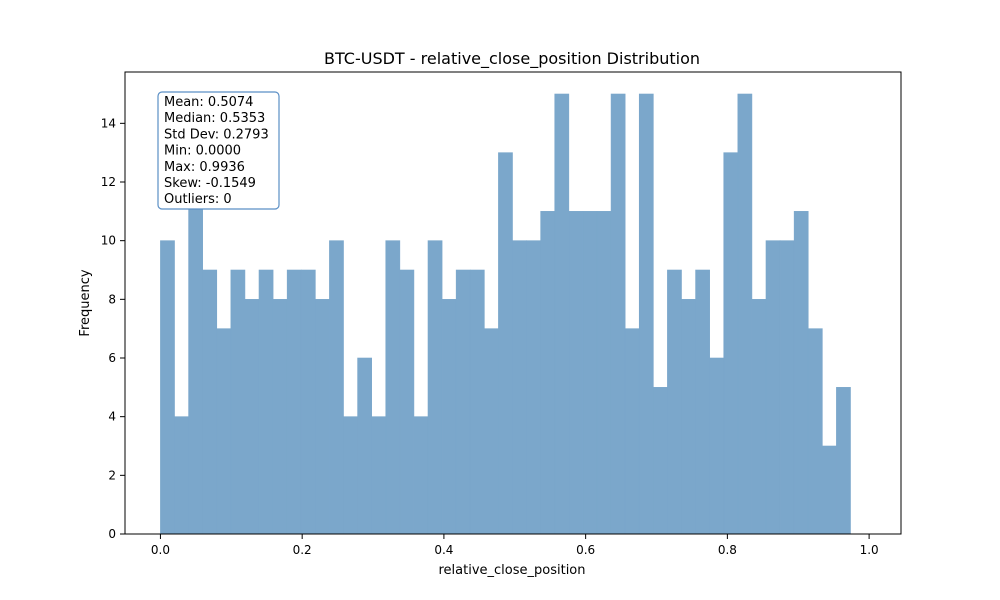 Image resolution: width=1000 pixels, height=600 pixels. What do you see at coordinates (108, 123) in the screenshot?
I see `y-tick-label: 14` at bounding box center [108, 123].